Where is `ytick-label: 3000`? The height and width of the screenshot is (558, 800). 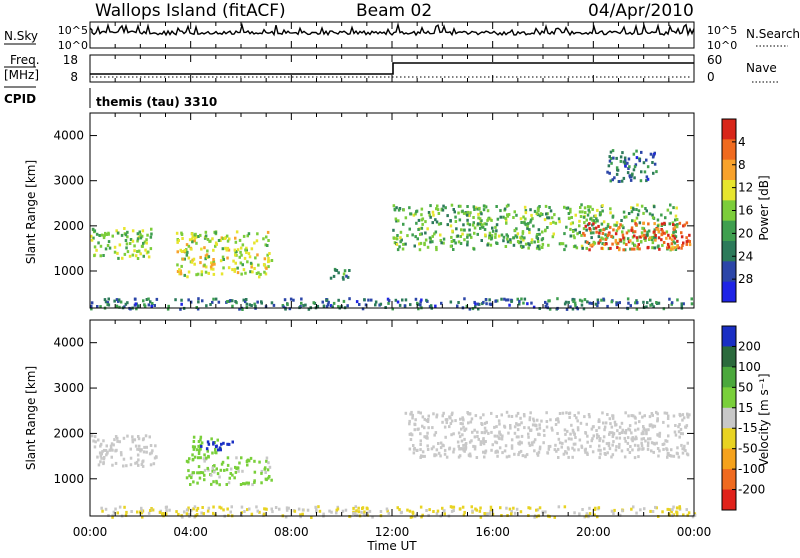 ytick-label: 3000 is located at coordinates (68, 181).